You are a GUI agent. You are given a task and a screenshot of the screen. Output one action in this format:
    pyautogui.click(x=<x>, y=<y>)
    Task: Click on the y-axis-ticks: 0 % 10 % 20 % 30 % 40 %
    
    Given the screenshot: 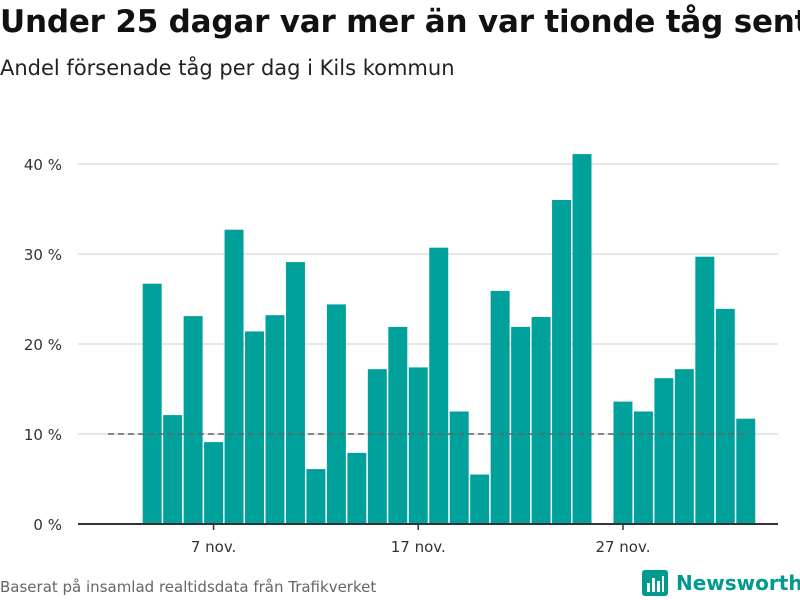 What is the action you would take?
    pyautogui.click(x=43, y=345)
    